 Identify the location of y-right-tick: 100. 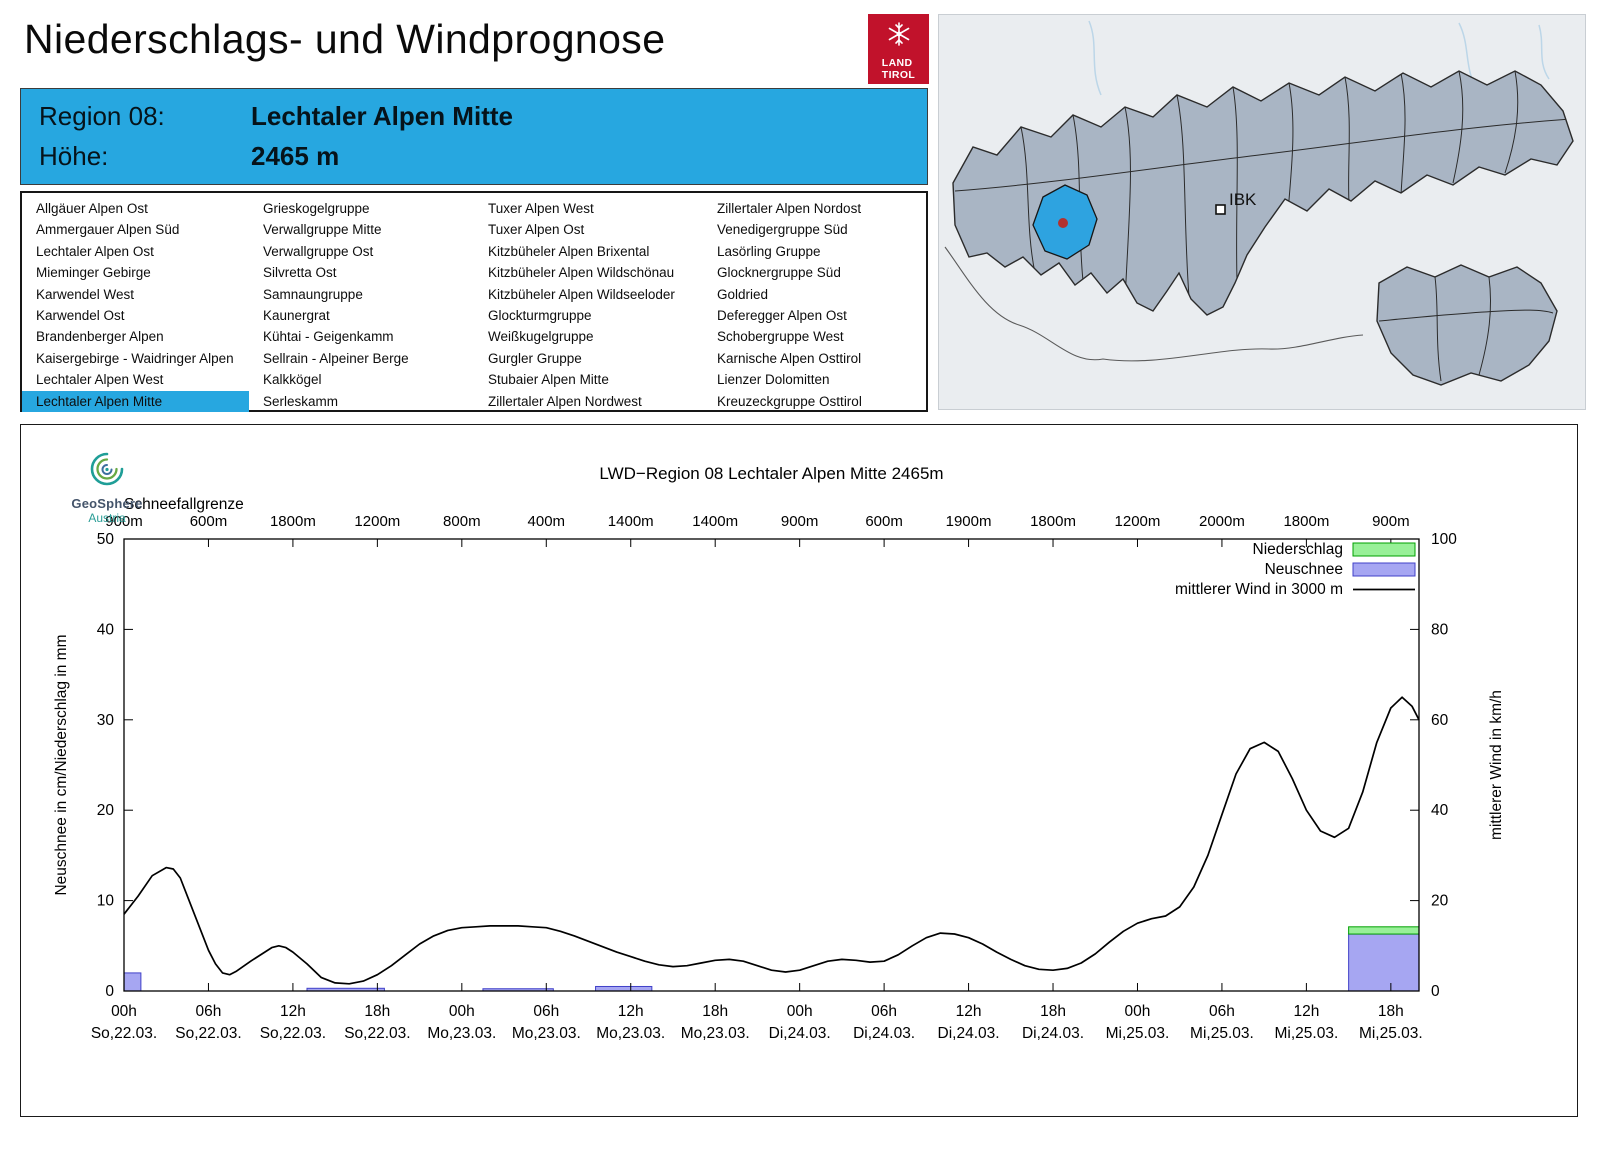
(1444, 539).